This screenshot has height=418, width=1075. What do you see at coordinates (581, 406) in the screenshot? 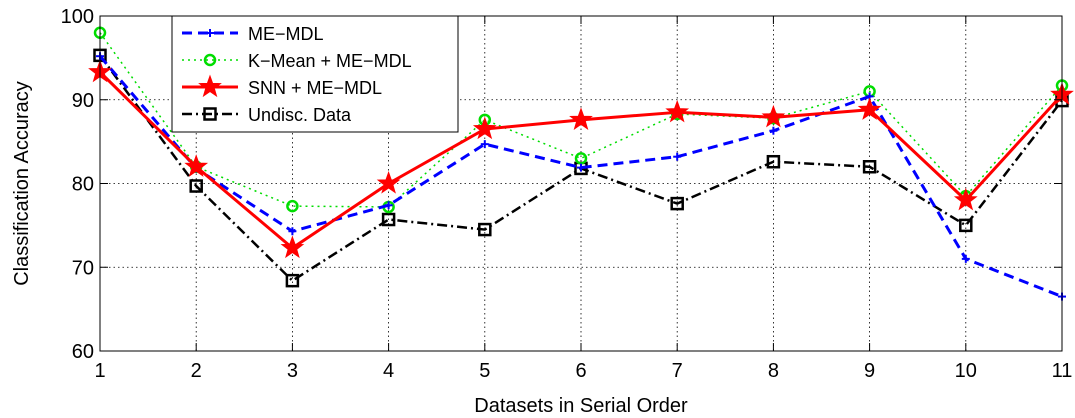
I see `x-axis-label: Datasets in Serial Order` at bounding box center [581, 406].